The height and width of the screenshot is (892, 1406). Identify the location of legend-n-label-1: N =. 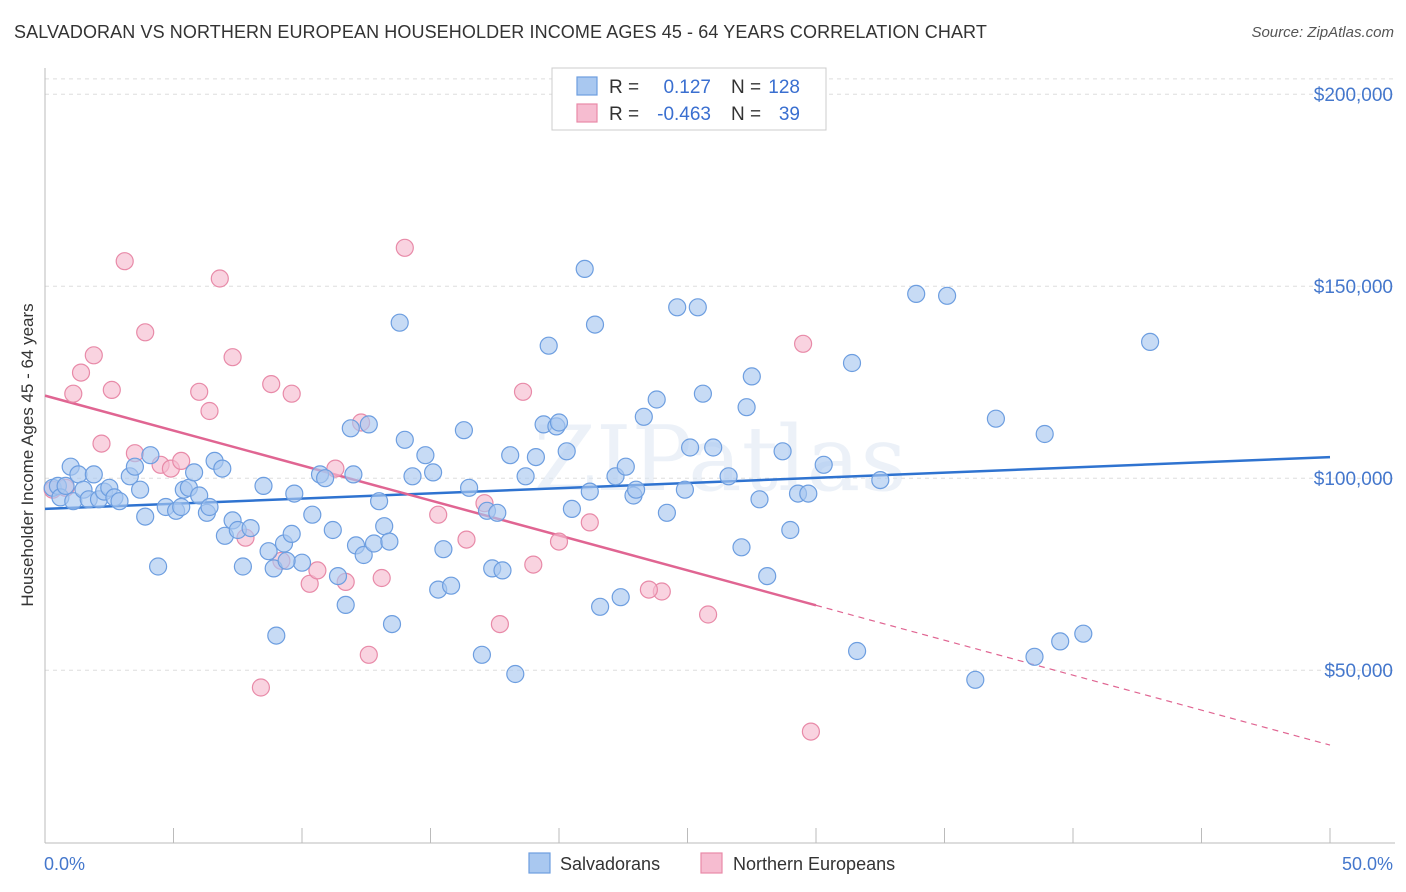
(746, 87).